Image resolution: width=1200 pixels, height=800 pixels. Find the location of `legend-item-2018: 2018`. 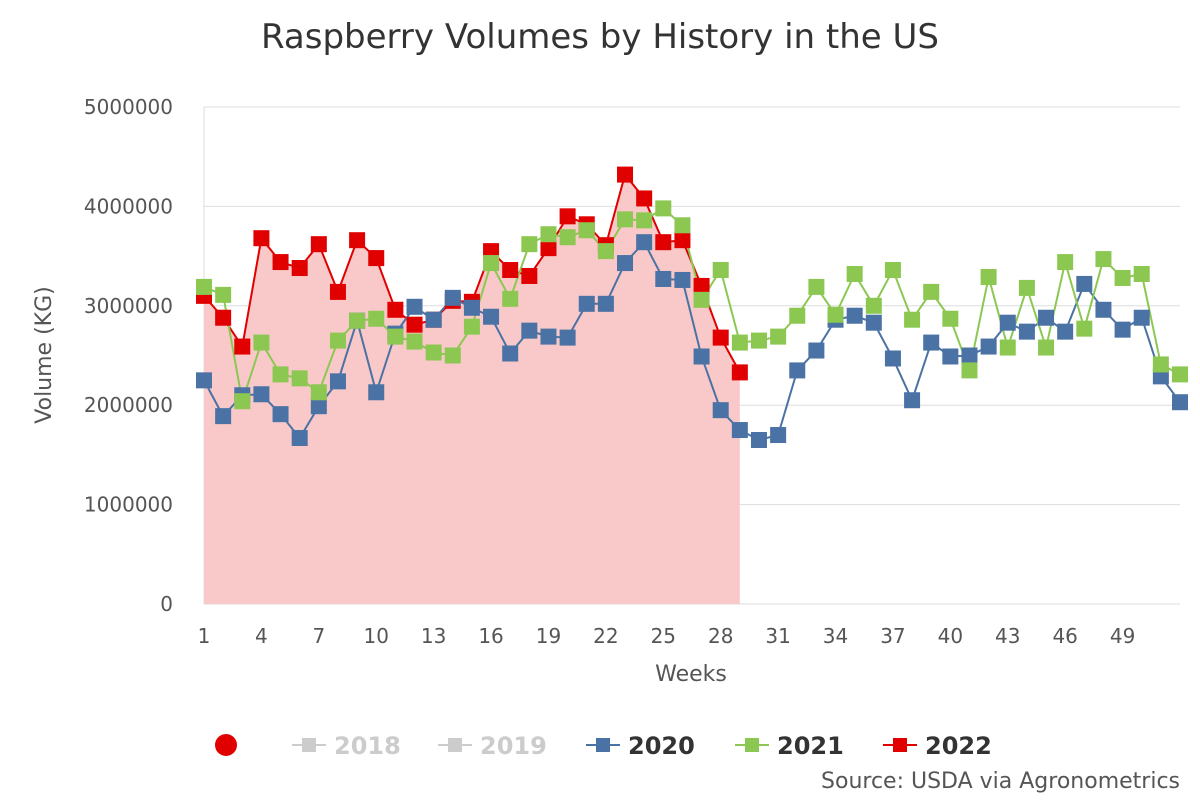

legend-item-2018: 2018 is located at coordinates (346, 746).